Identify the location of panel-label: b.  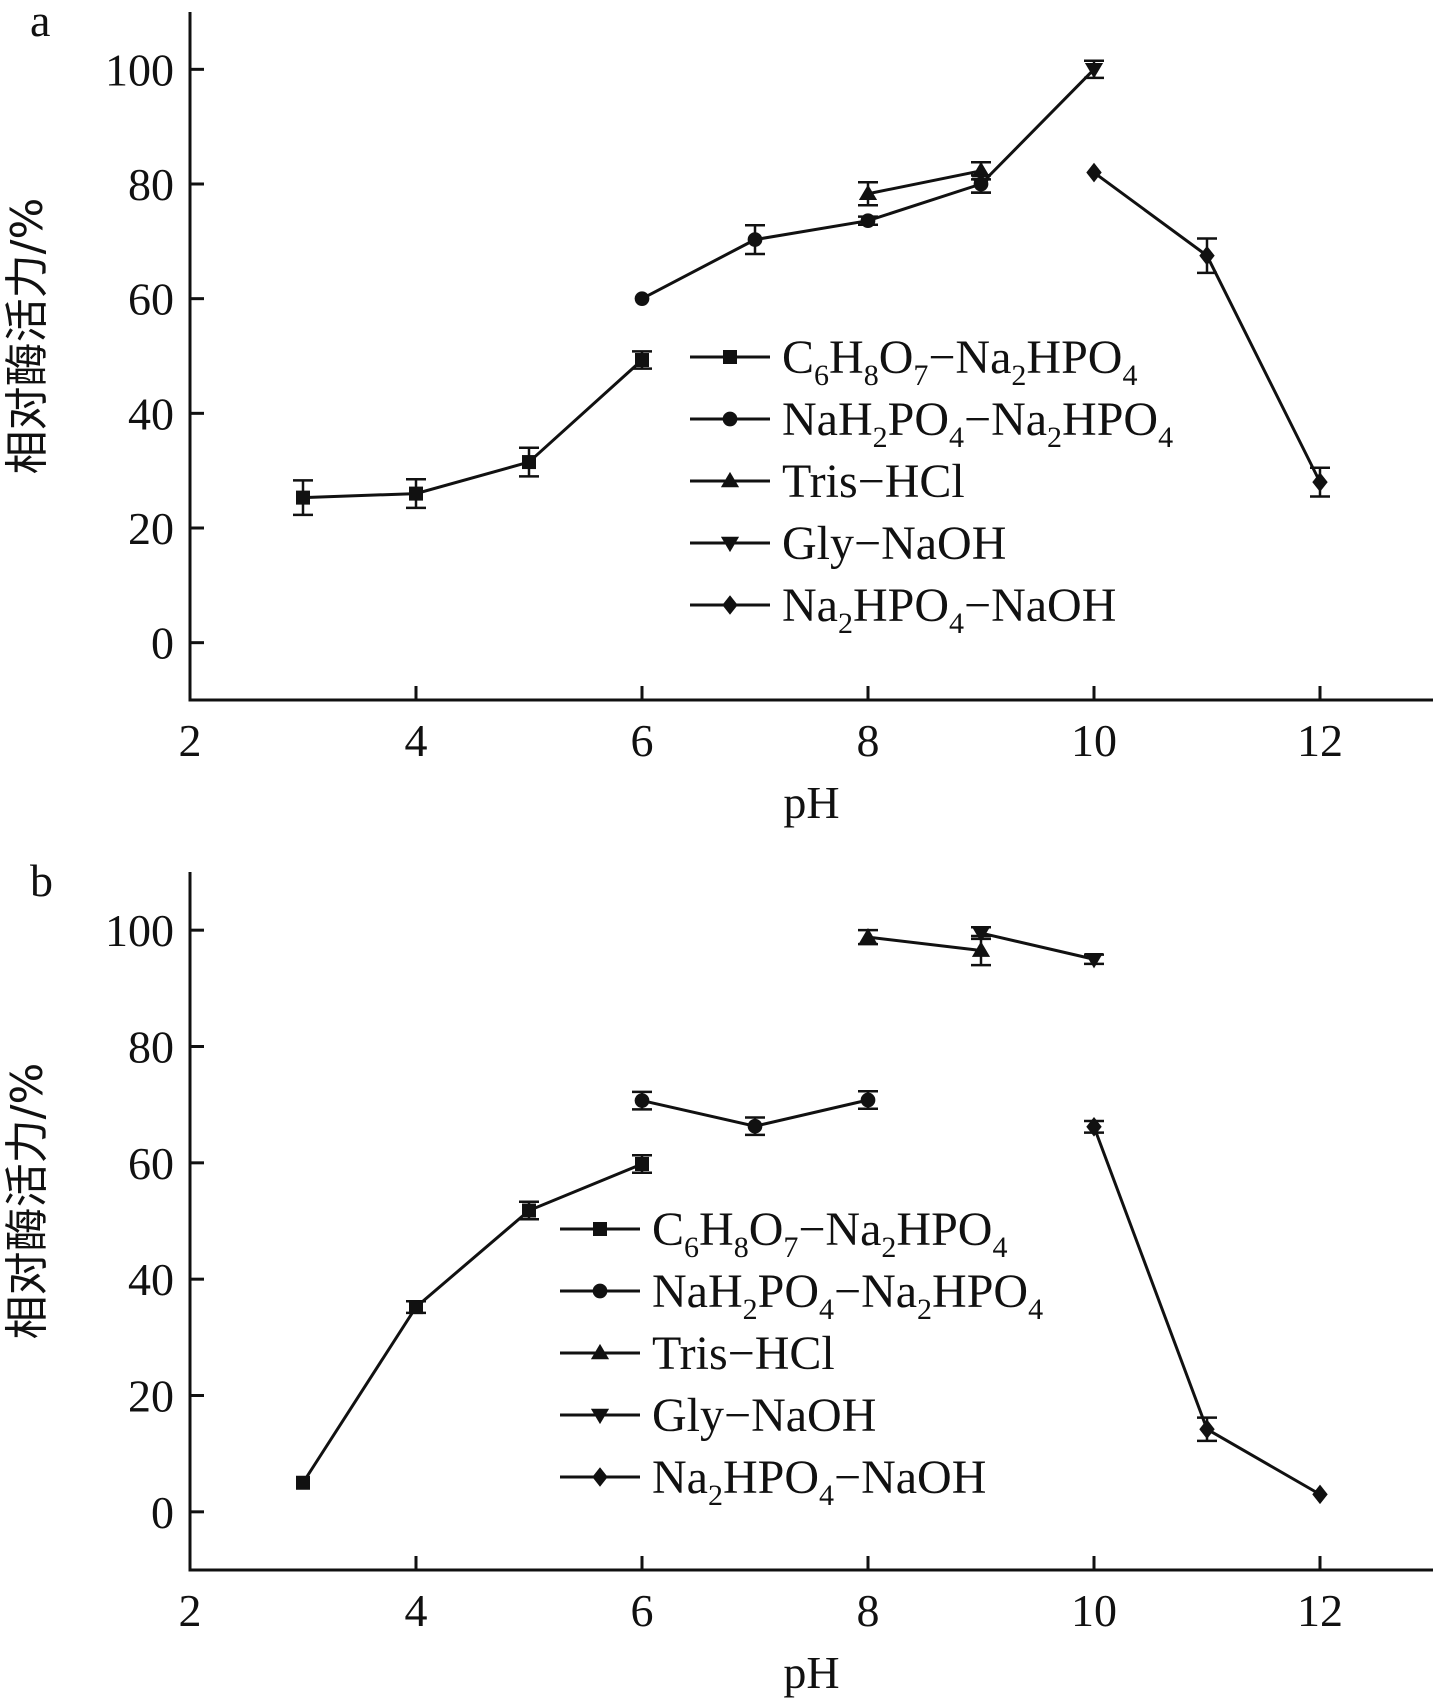
(41, 880).